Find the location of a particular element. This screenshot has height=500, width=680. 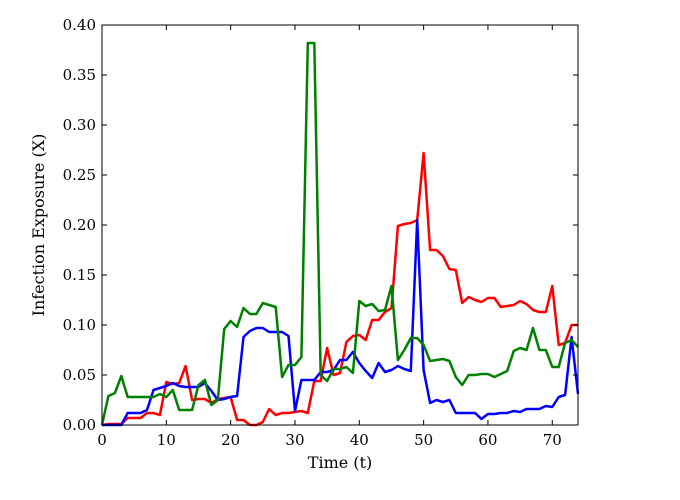

y-tick-label: 0.15 is located at coordinates (79, 275).